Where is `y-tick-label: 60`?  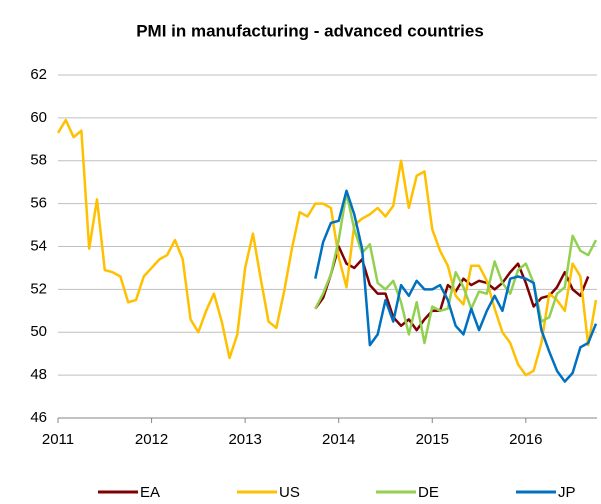 y-tick-label: 60 is located at coordinates (38, 117).